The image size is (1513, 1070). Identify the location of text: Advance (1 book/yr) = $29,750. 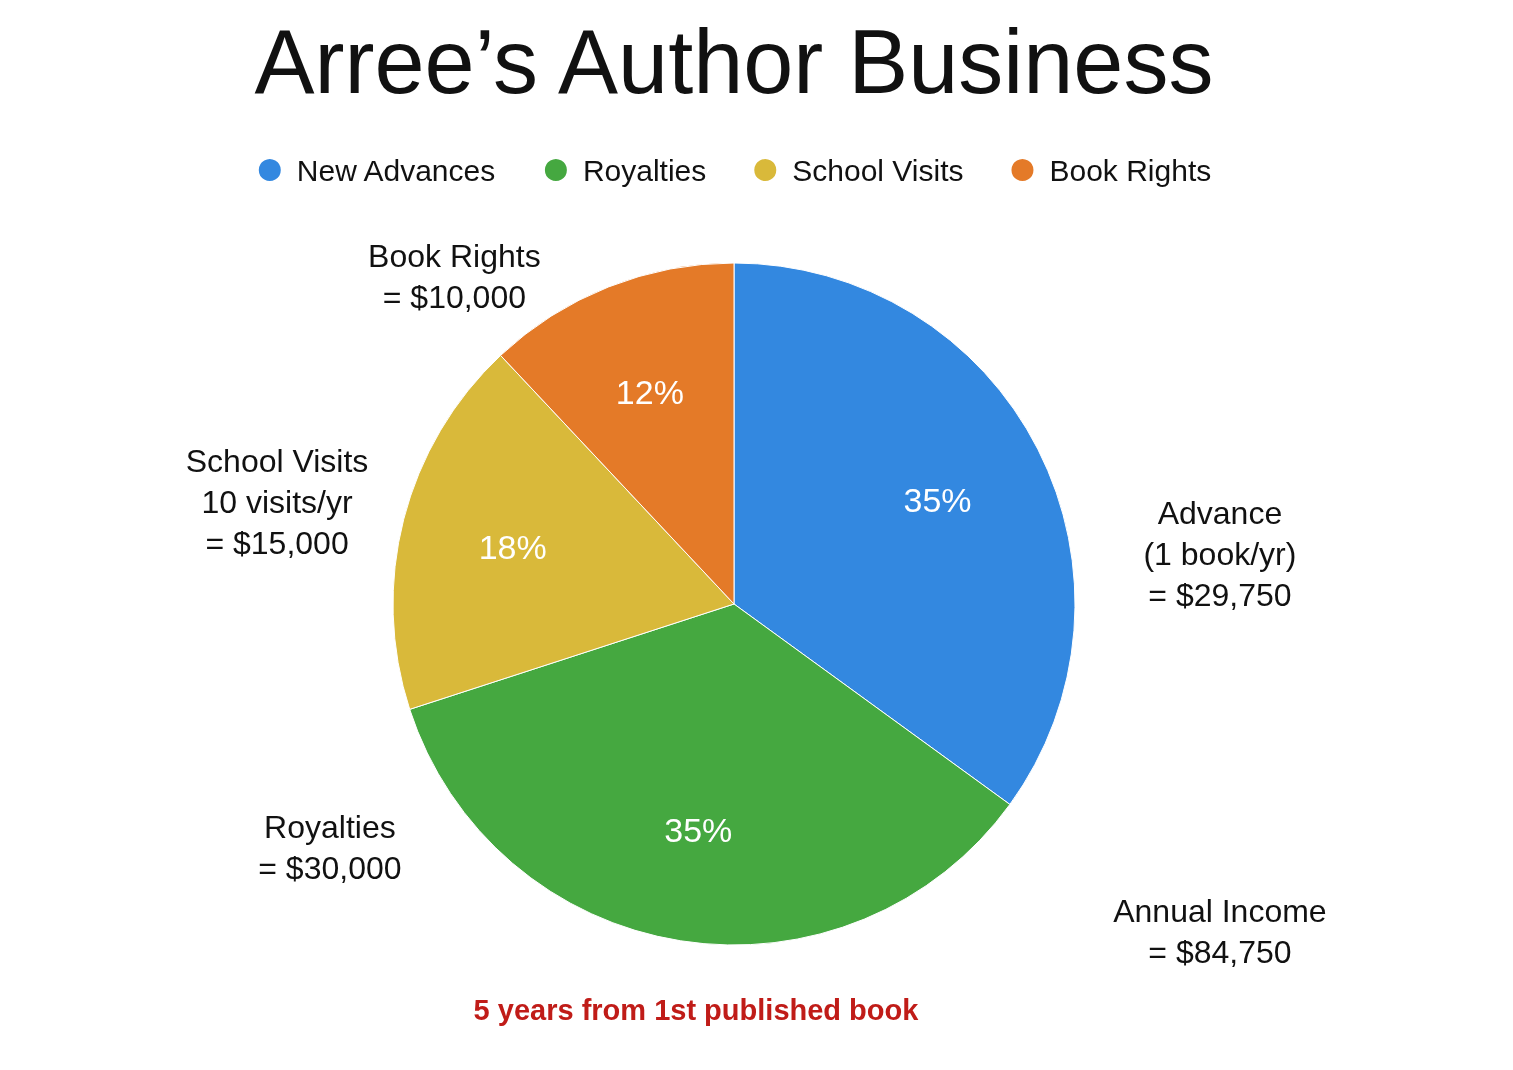
(1220, 553).